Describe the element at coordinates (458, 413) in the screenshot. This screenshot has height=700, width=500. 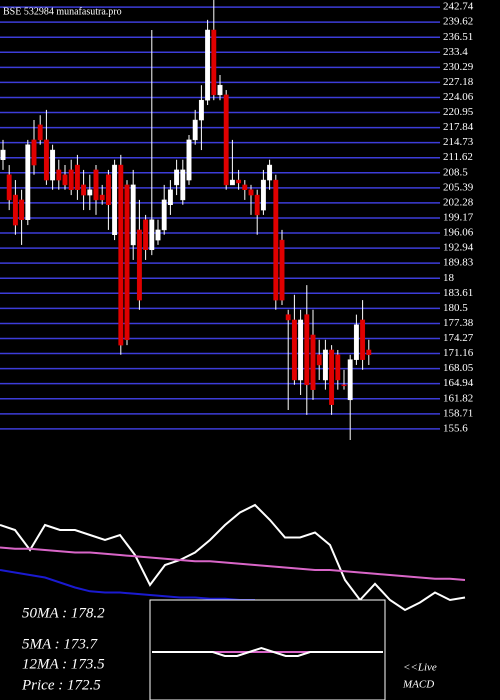
I see `y-tick-label: 158.71` at that location.